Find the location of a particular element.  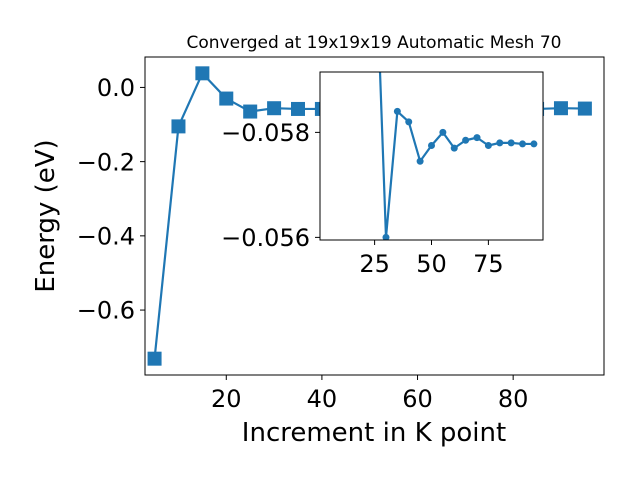

main-y-tick-label: −0.4 is located at coordinates (106, 236).